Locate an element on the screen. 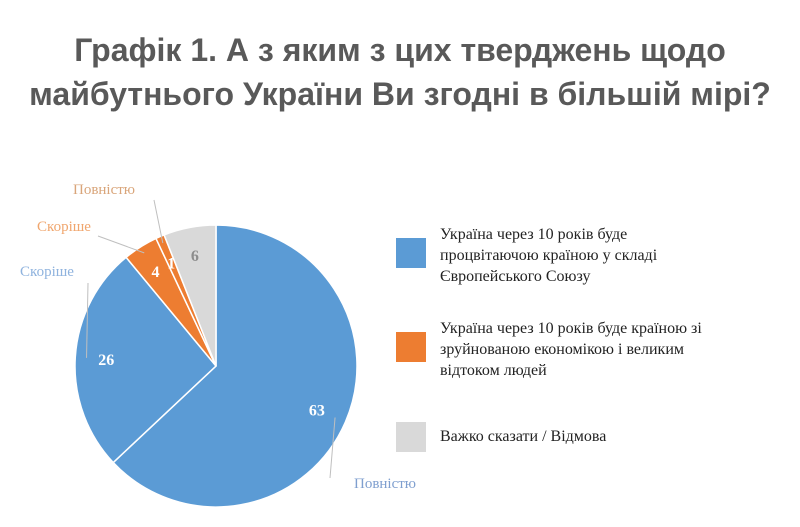  pie-value-label: 4 is located at coordinates (156, 272).